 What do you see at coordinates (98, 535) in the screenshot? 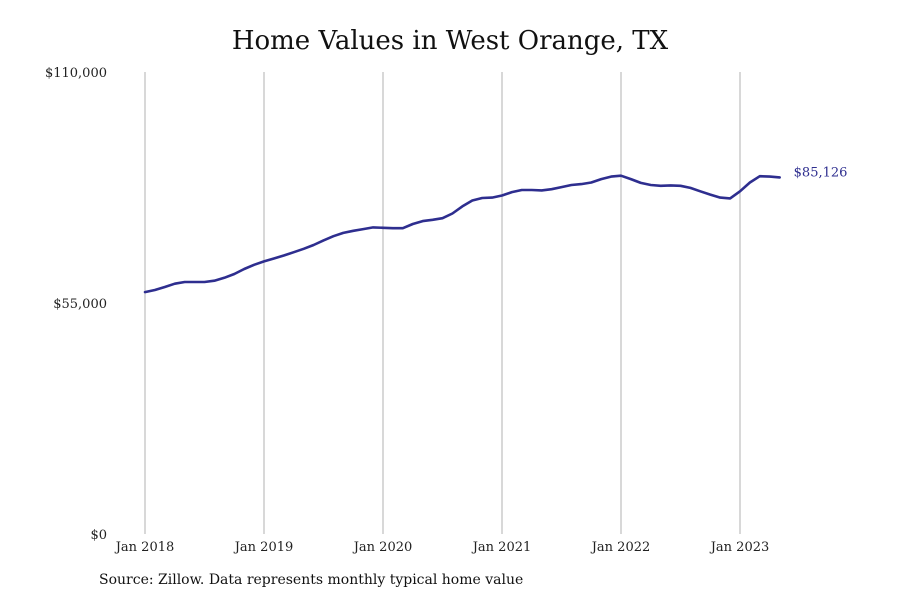
I see `y-tick-label: $0` at bounding box center [98, 535].